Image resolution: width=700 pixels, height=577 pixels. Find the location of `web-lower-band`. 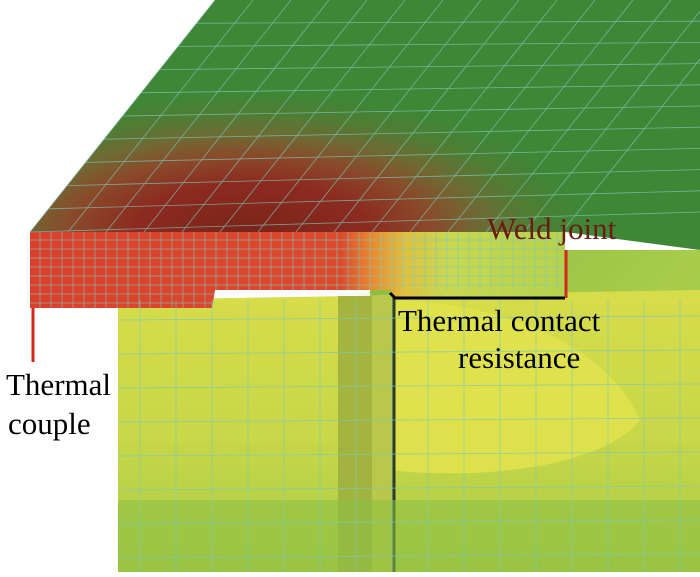

web-lower-band is located at coordinates (409, 536).